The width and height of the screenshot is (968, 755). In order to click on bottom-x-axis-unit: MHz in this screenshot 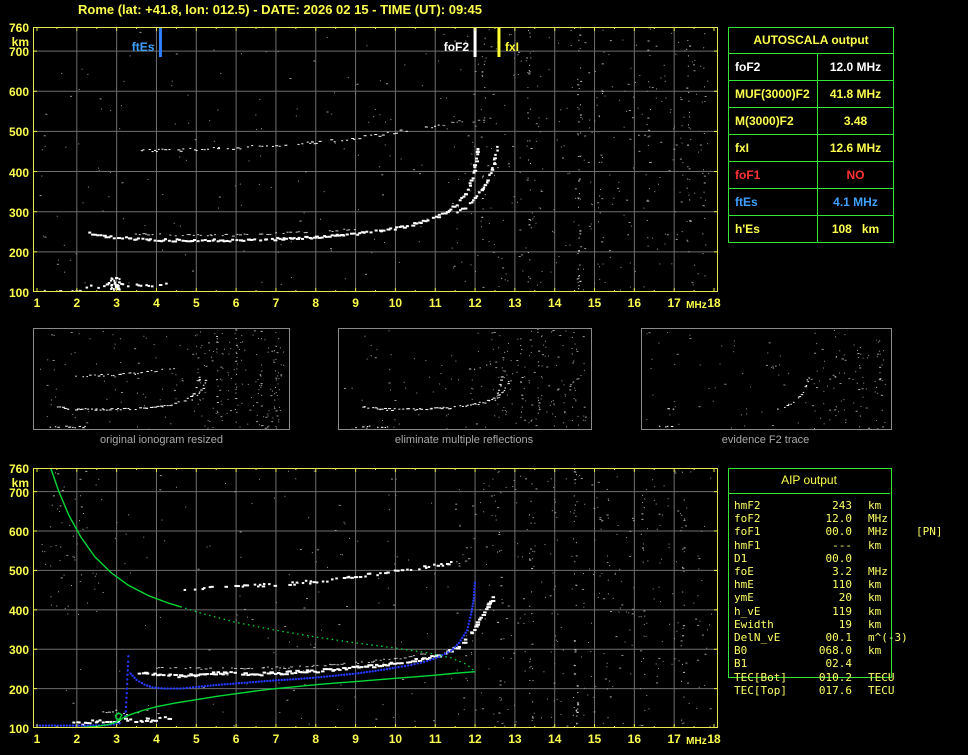, I will do `click(696, 741)`.